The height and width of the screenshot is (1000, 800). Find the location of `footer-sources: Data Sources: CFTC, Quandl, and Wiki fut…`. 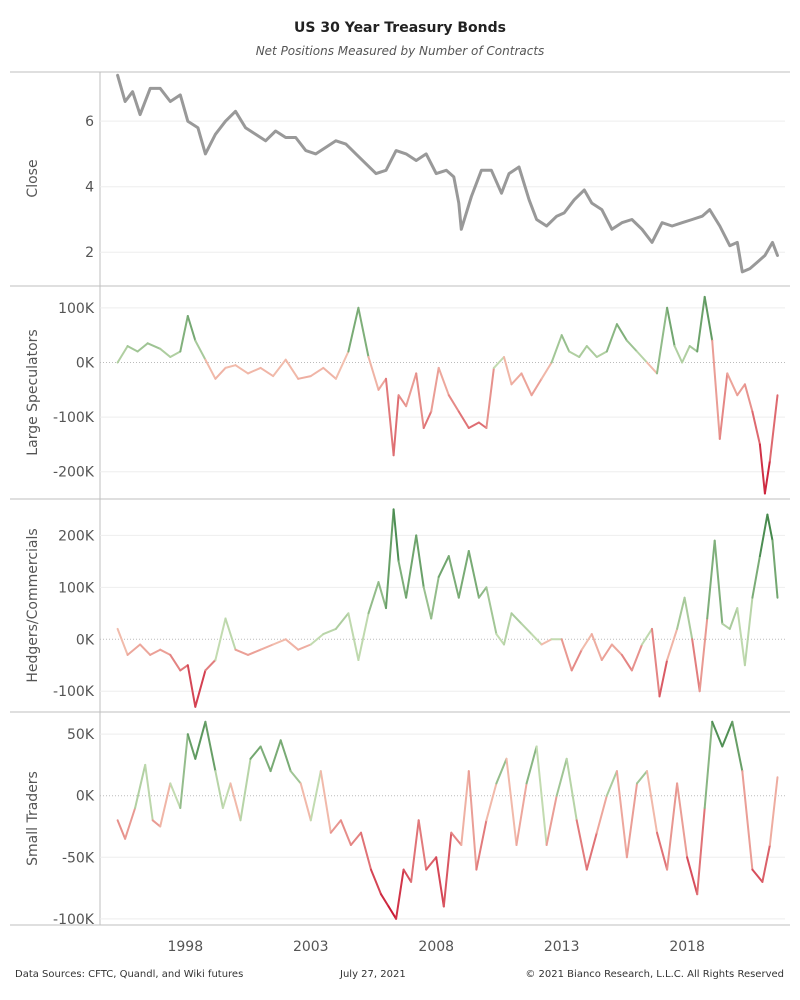

footer-sources: Data Sources: CFTC, Quandl, and Wiki fut… is located at coordinates (129, 974).